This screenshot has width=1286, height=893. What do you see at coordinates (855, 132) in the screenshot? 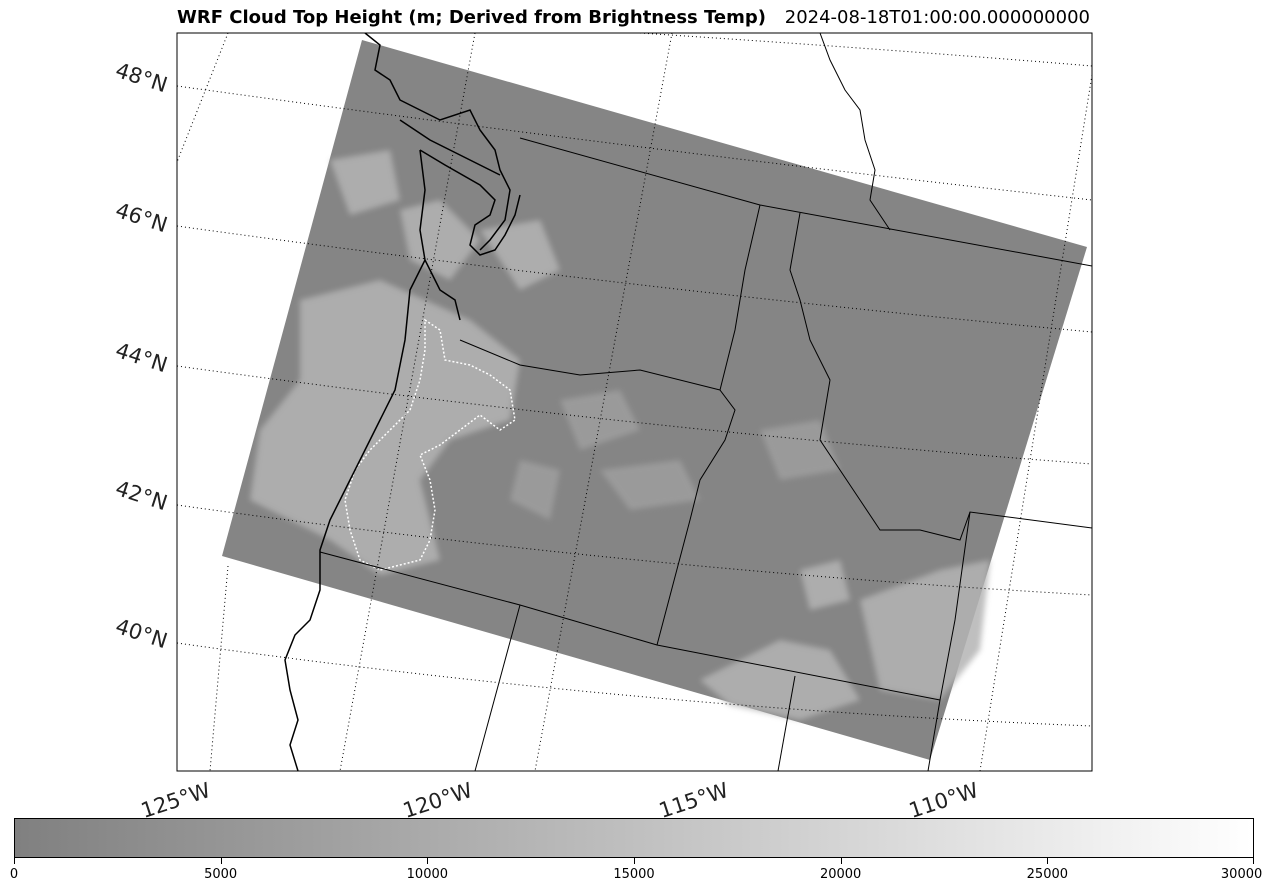
I see `river-line` at bounding box center [855, 132].